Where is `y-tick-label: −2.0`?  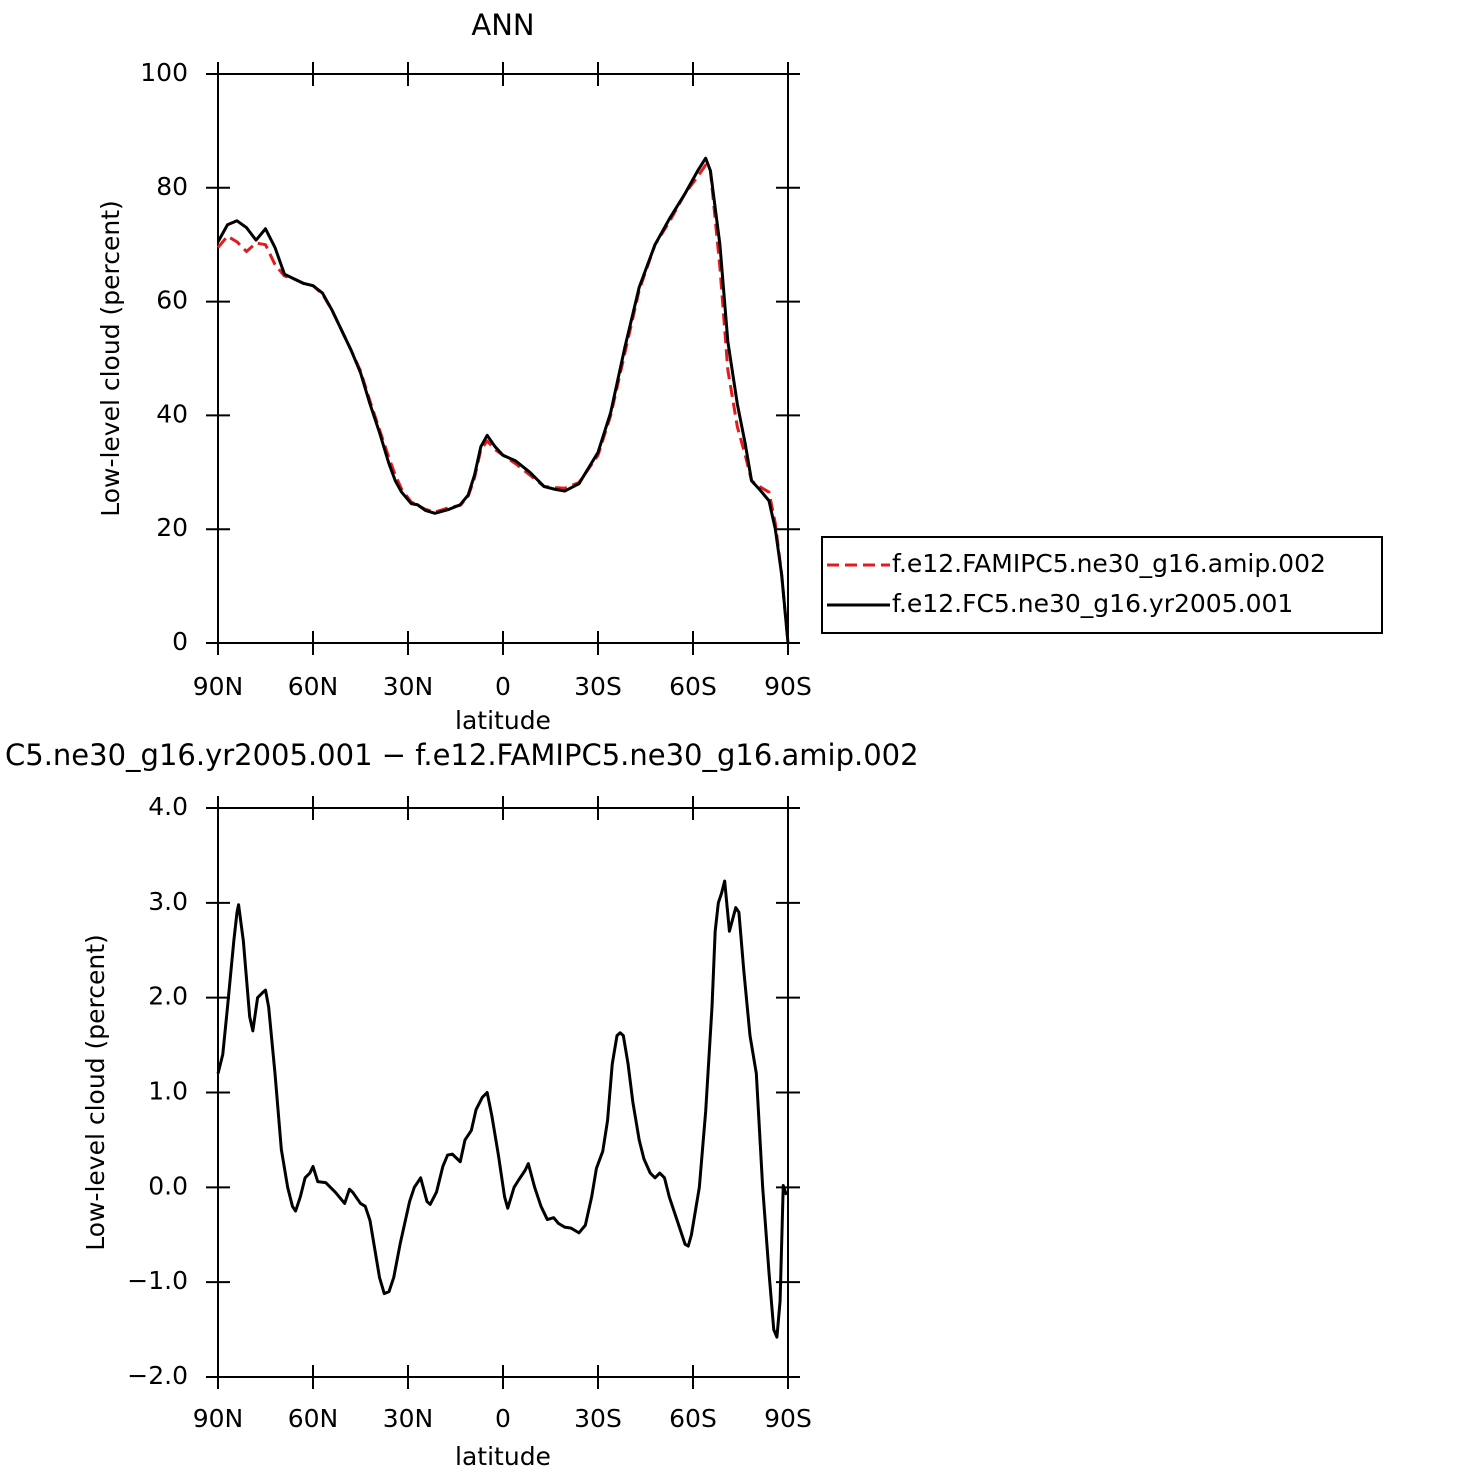
y-tick-label: −2.0 is located at coordinates (157, 1375).